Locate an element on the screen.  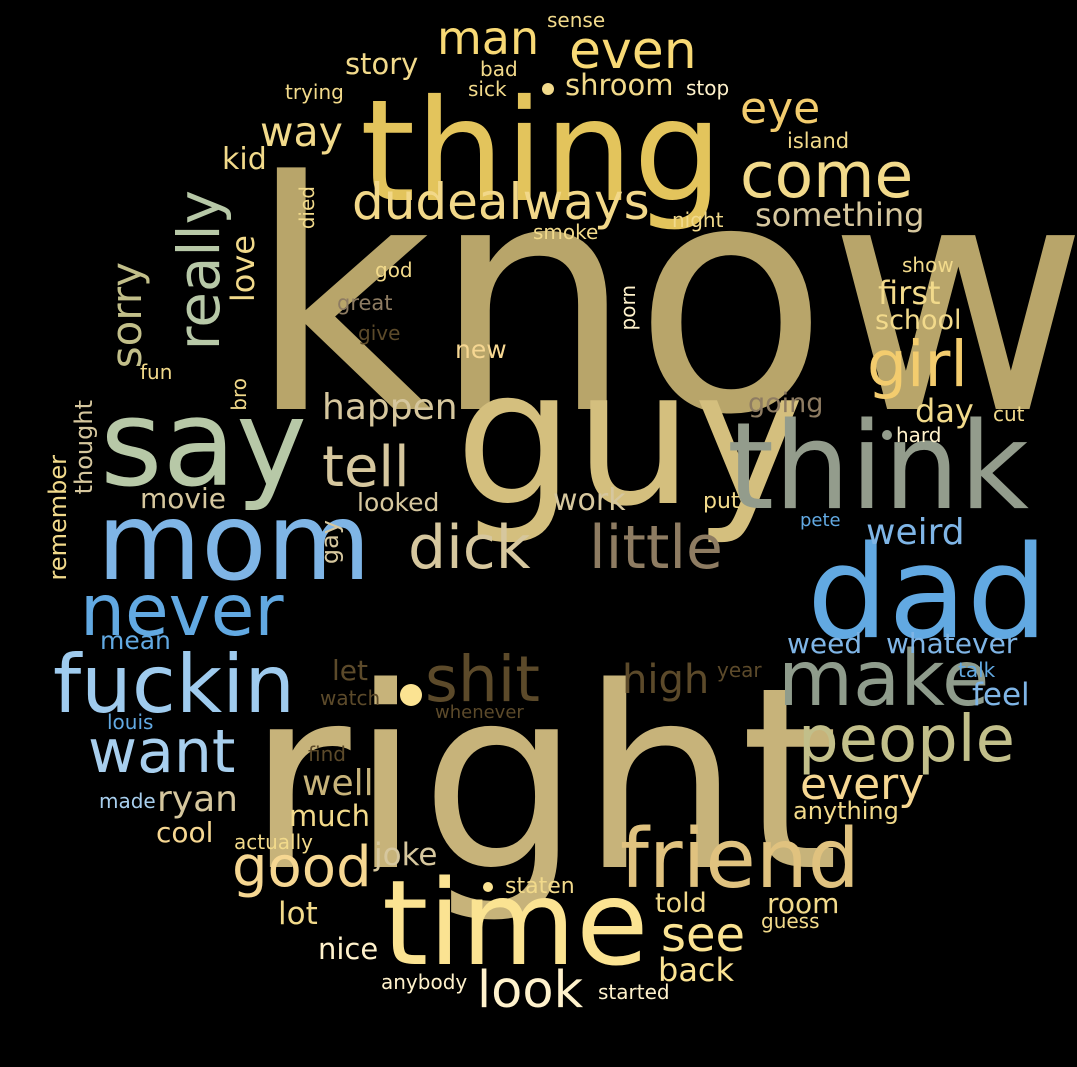
word-shroom: shroom is located at coordinates (619, 85).